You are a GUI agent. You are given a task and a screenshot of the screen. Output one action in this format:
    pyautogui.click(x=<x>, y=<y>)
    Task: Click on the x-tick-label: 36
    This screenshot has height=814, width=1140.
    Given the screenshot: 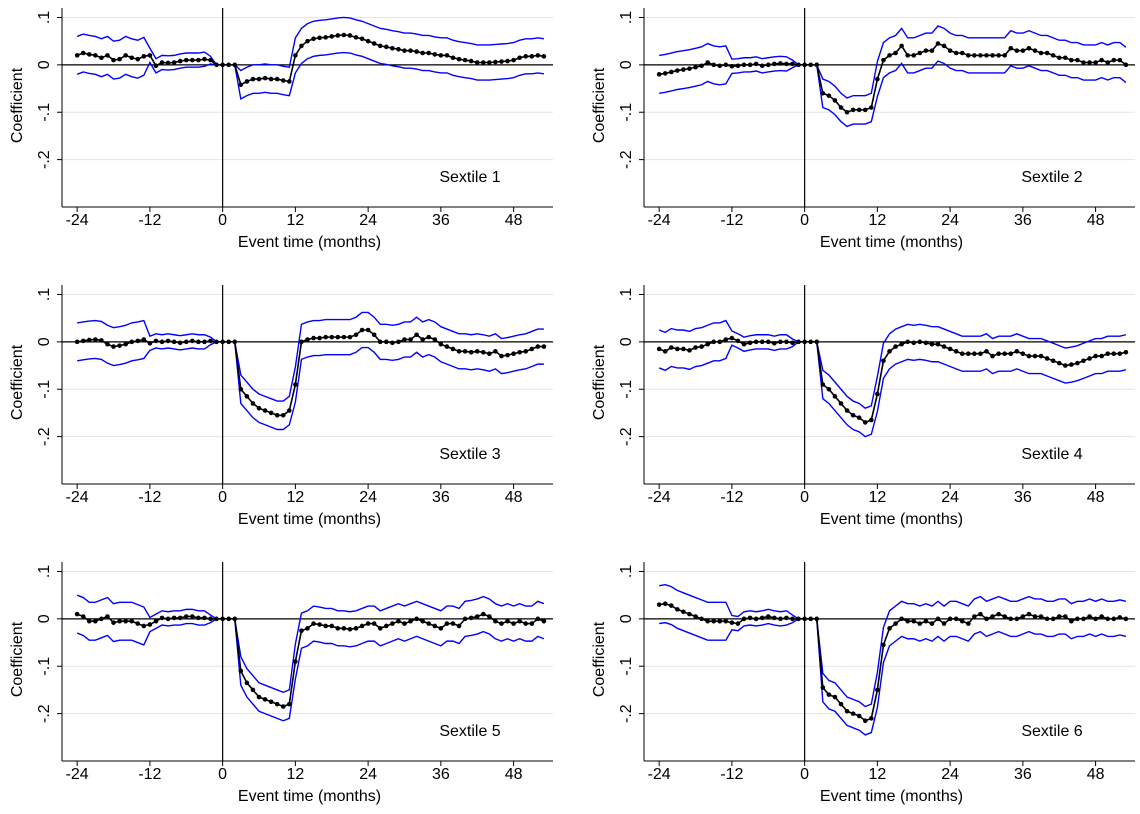 What is the action you would take?
    pyautogui.click(x=1023, y=497)
    